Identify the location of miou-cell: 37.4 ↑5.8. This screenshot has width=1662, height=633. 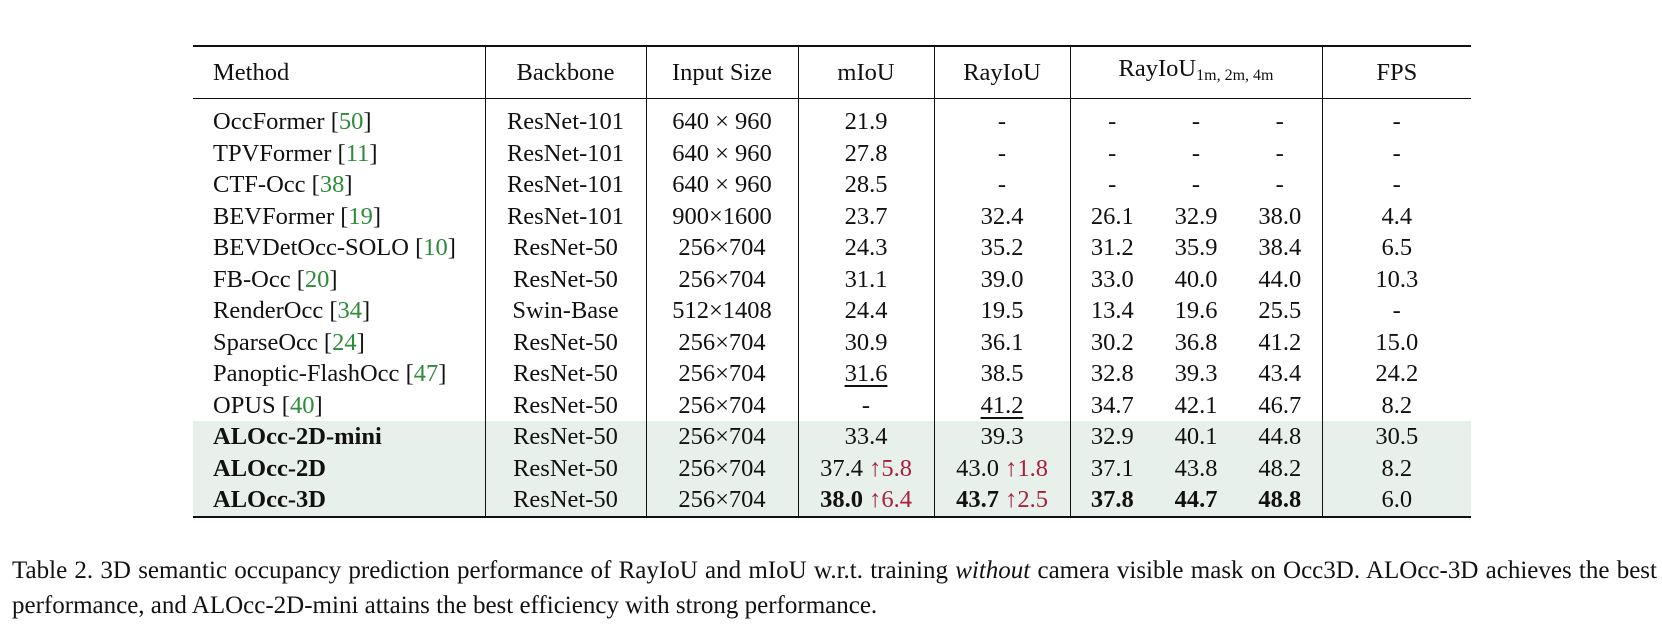
(865, 468).